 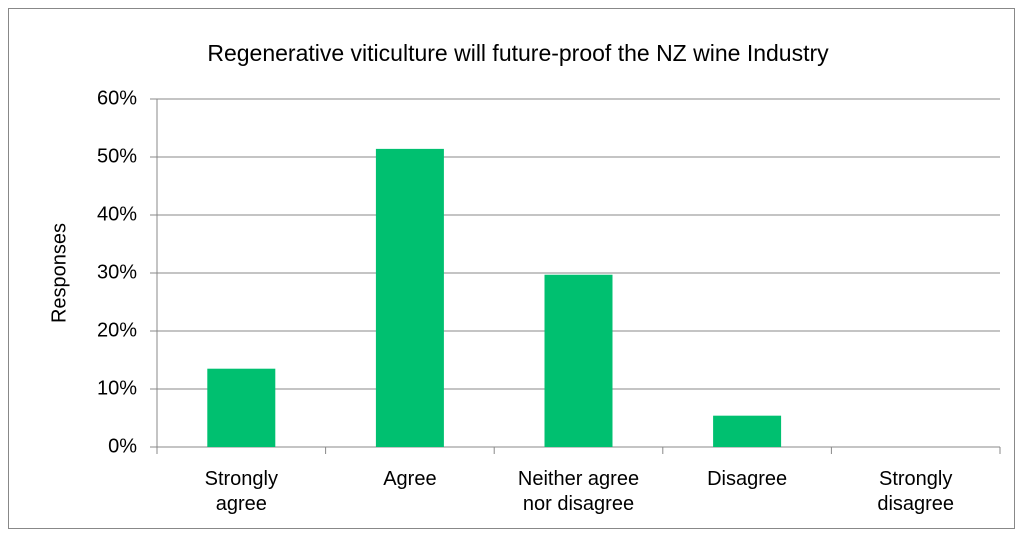 What do you see at coordinates (241, 491) in the screenshot?
I see `x-tick-label: Strongly agree` at bounding box center [241, 491].